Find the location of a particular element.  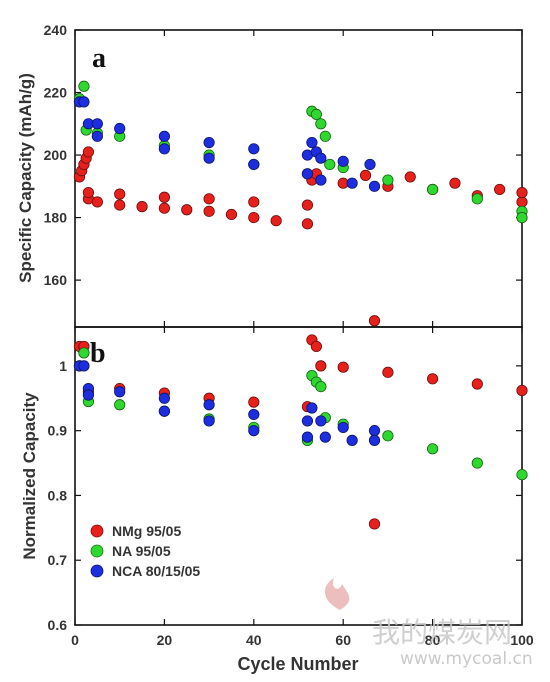

watermark: 我的煤炭网 www.mycoal.cn is located at coordinates (428, 623).